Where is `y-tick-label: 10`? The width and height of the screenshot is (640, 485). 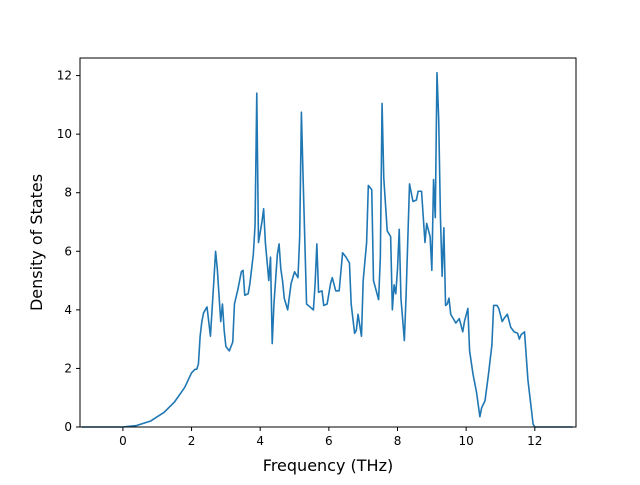 y-tick-label: 10 is located at coordinates (64, 134).